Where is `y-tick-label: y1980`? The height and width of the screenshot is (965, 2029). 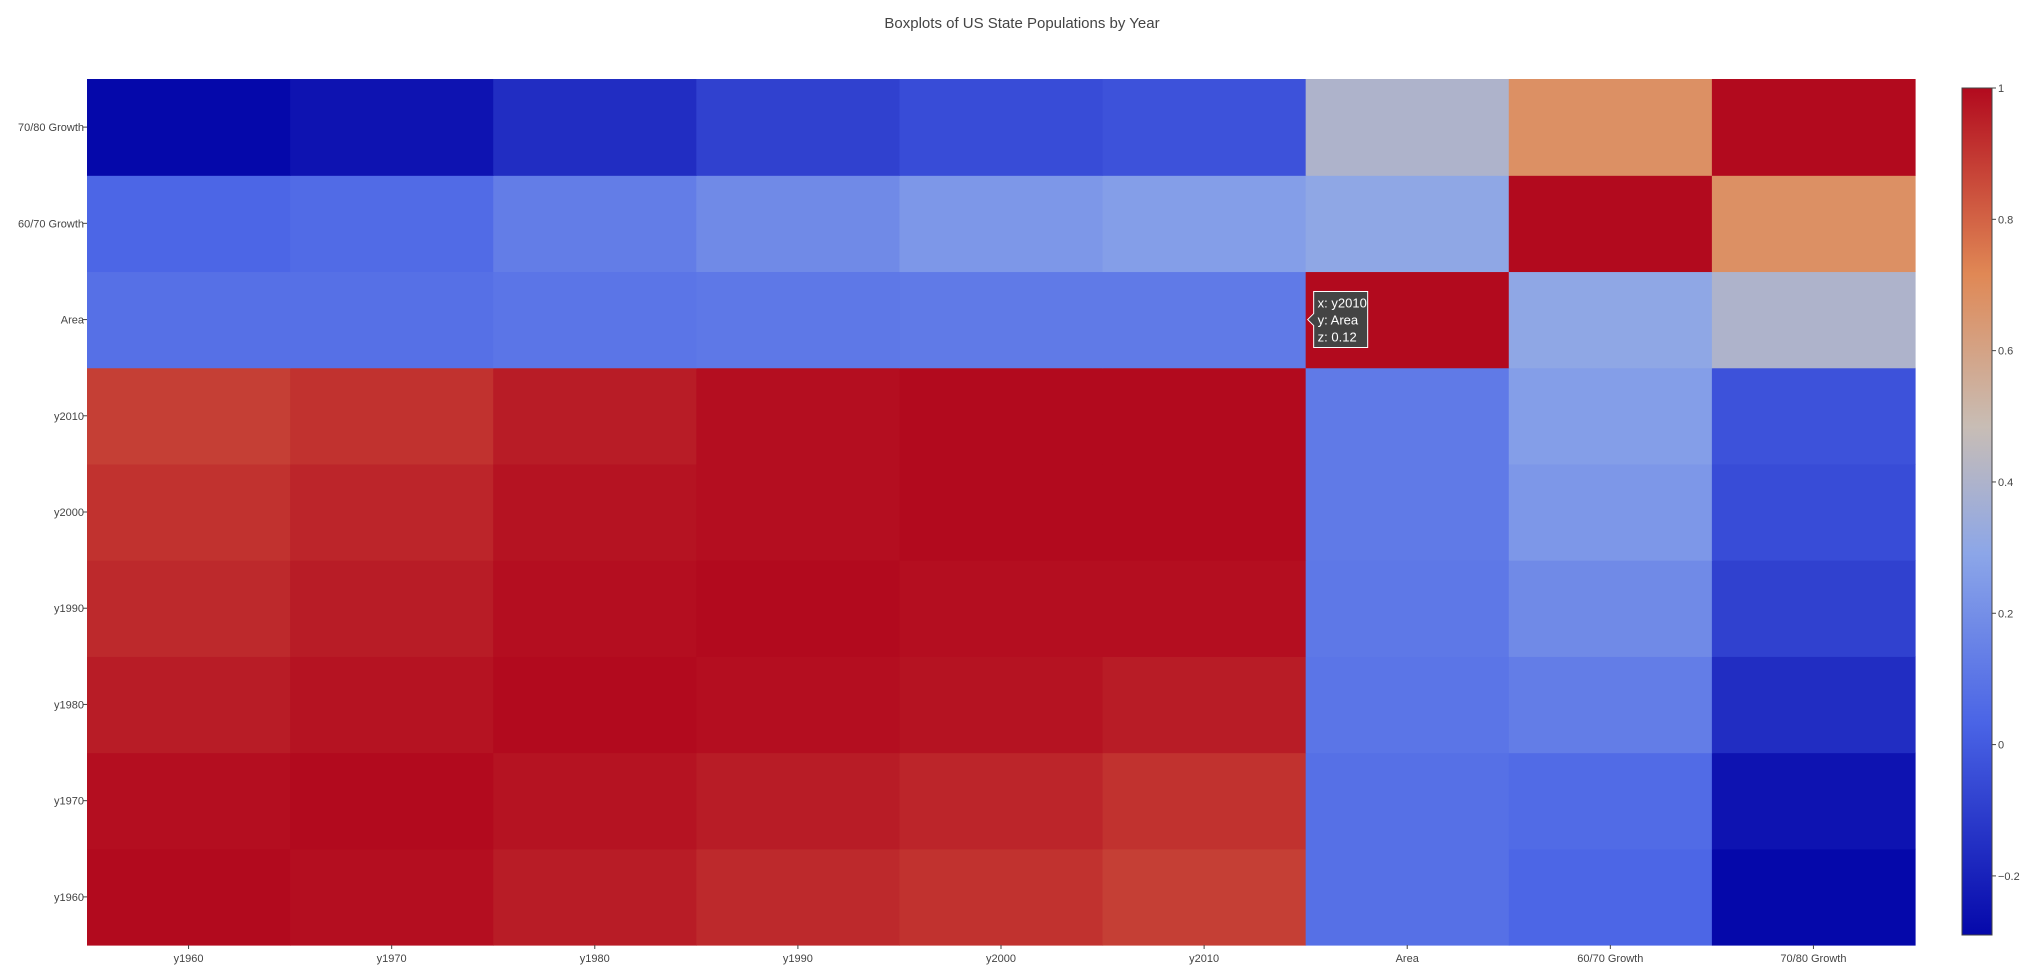
y-tick-label: y1980 is located at coordinates (69, 705).